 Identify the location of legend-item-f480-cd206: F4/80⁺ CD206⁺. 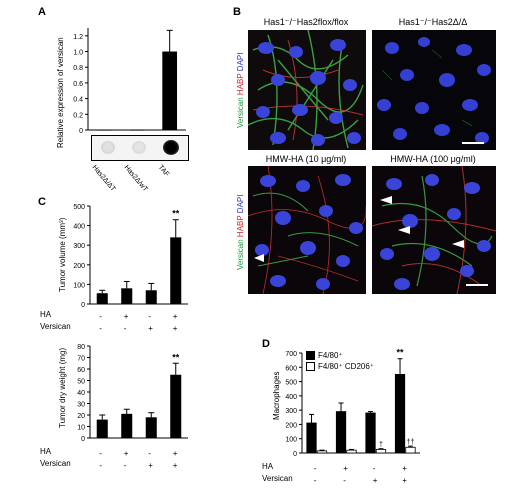
(340, 366).